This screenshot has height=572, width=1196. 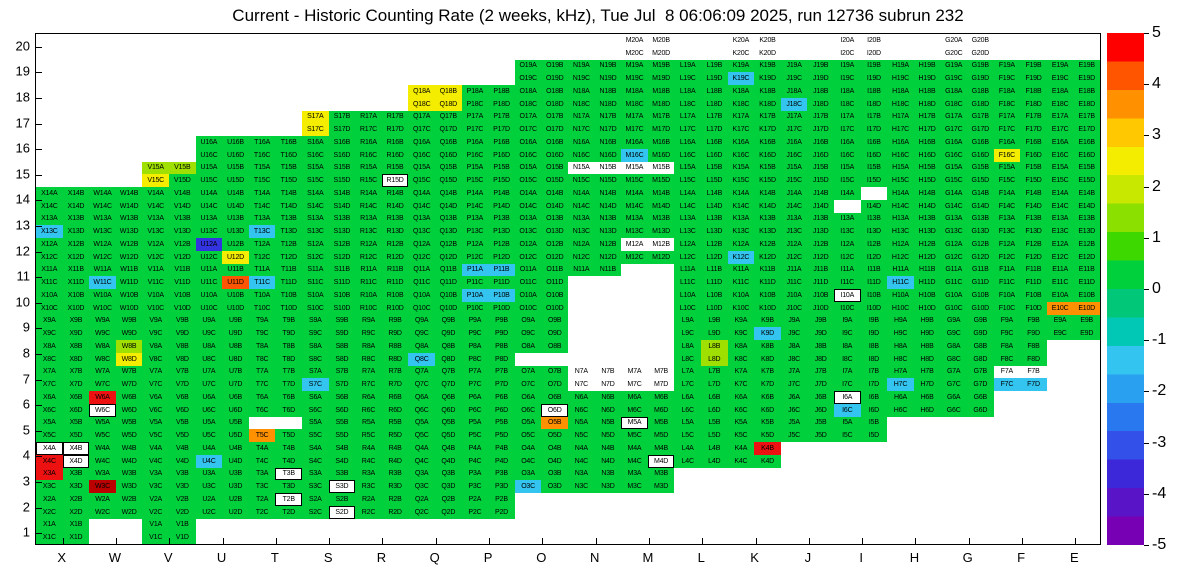 What do you see at coordinates (980, 410) in the screenshot?
I see `bin-G6D: G6D` at bounding box center [980, 410].